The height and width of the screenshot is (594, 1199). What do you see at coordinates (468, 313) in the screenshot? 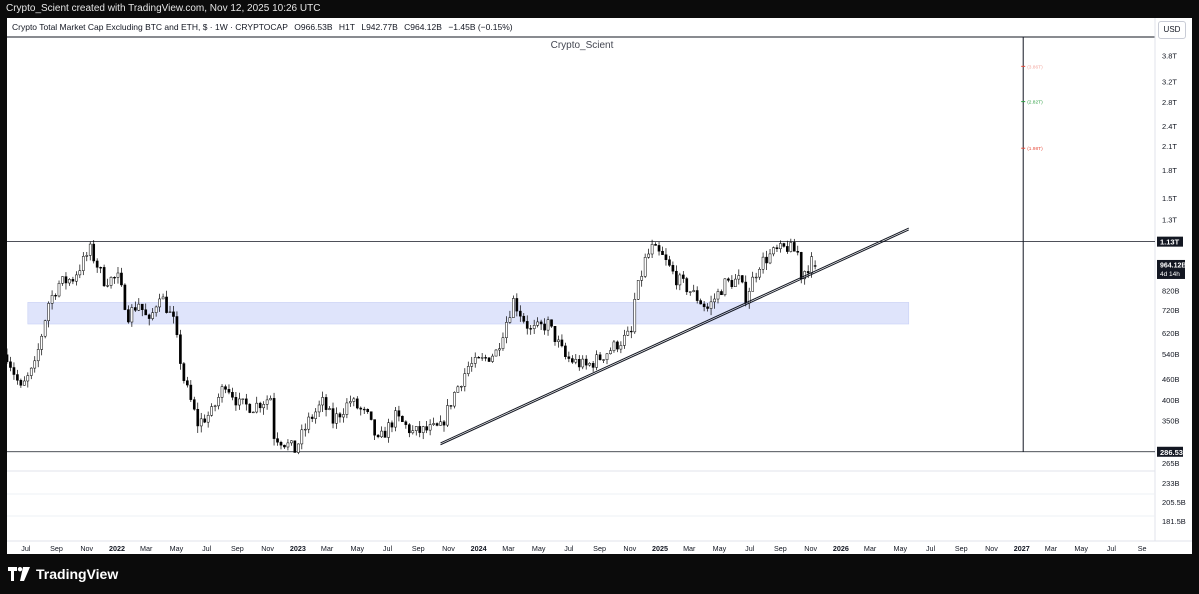
I see `demand-zone` at bounding box center [468, 313].